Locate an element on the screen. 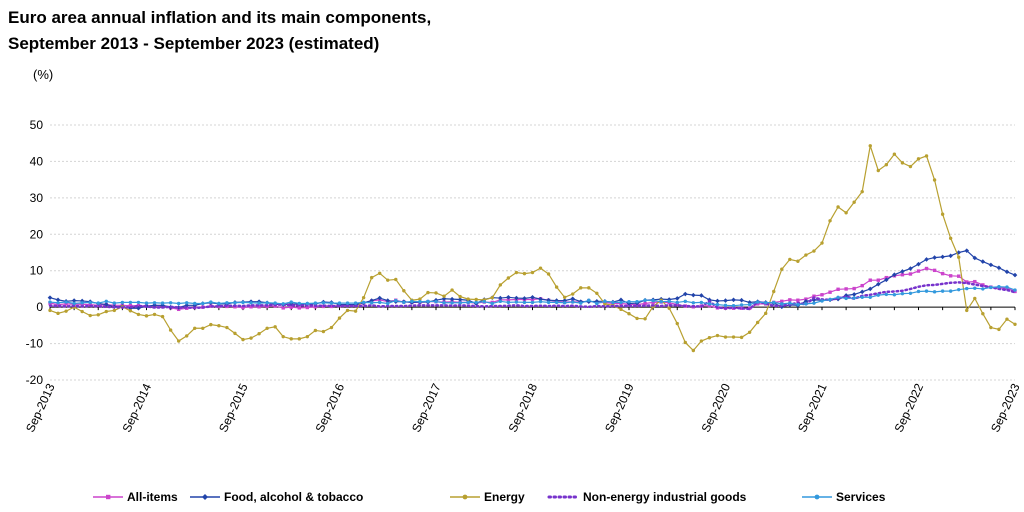 This screenshot has height=512, width=1024. legend-label: Non-energy industrial goods is located at coordinates (665, 497).